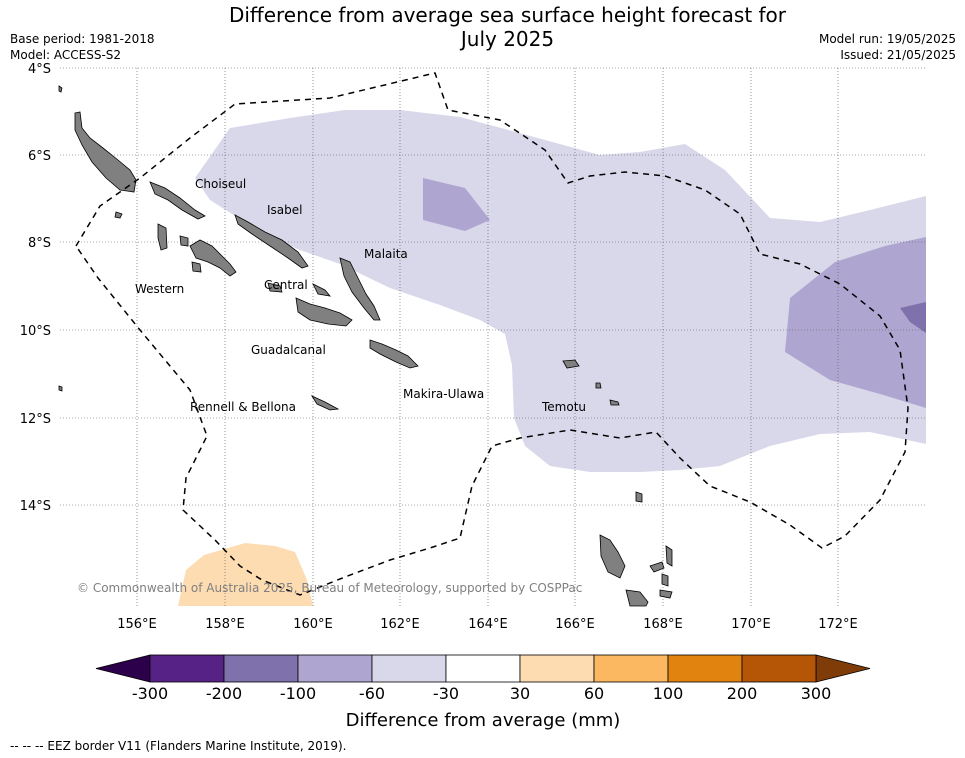 The image size is (965, 758). I want to click on island-makira, so click(394, 354).